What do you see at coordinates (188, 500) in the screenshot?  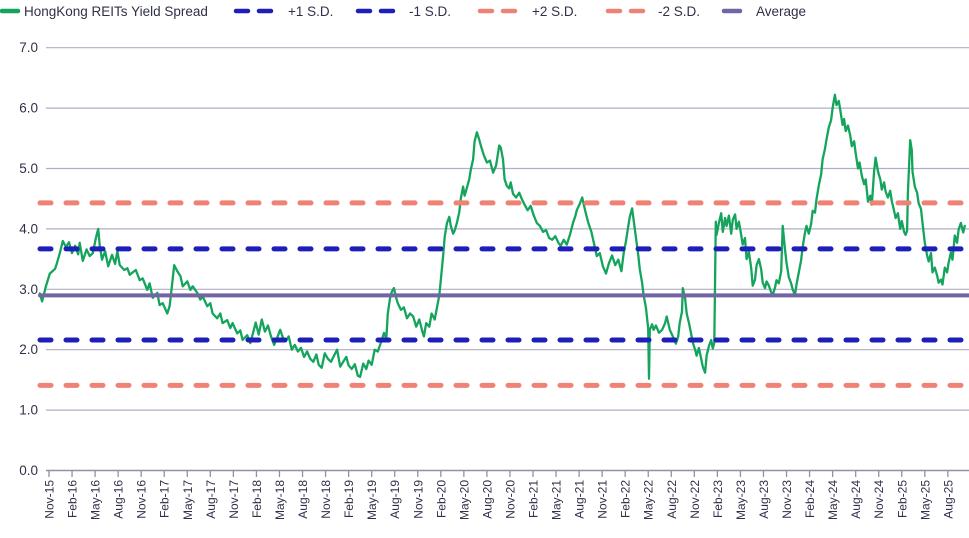 I see `x-tick-label: May-17` at bounding box center [188, 500].